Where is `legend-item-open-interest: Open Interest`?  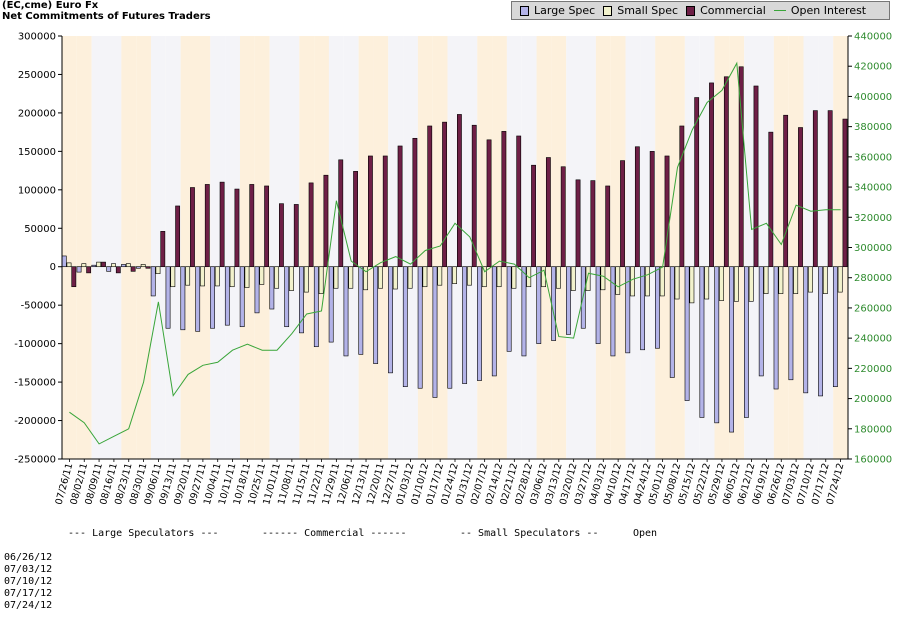
legend-item-open-interest: Open Interest is located at coordinates (819, 10).